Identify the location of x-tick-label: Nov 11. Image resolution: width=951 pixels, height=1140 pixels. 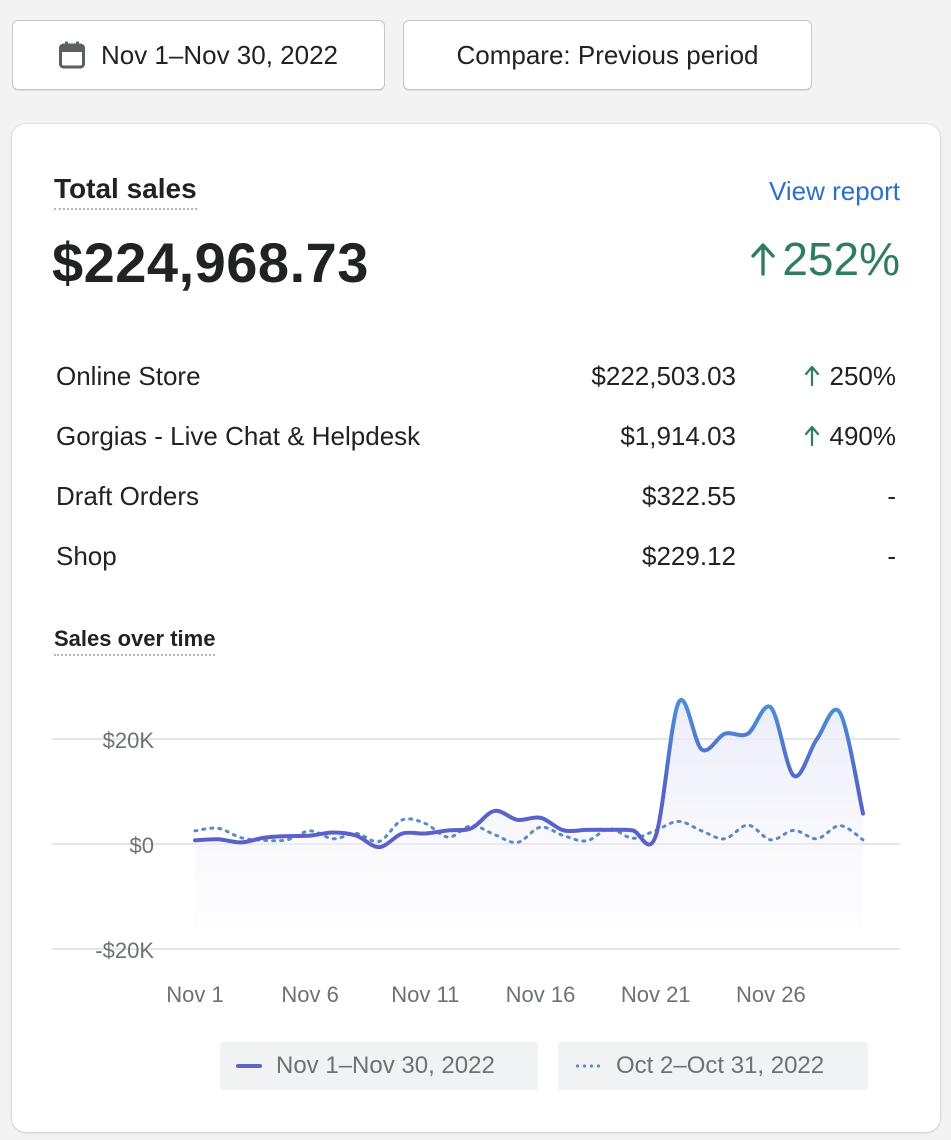
(425, 994).